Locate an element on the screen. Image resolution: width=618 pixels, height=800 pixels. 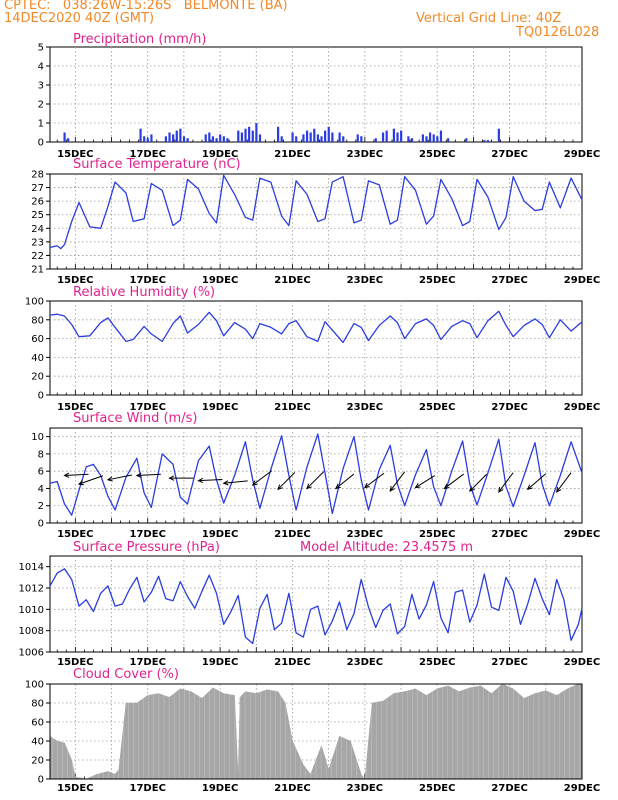
wind-xtick-label: 17DEC is located at coordinates (148, 534).